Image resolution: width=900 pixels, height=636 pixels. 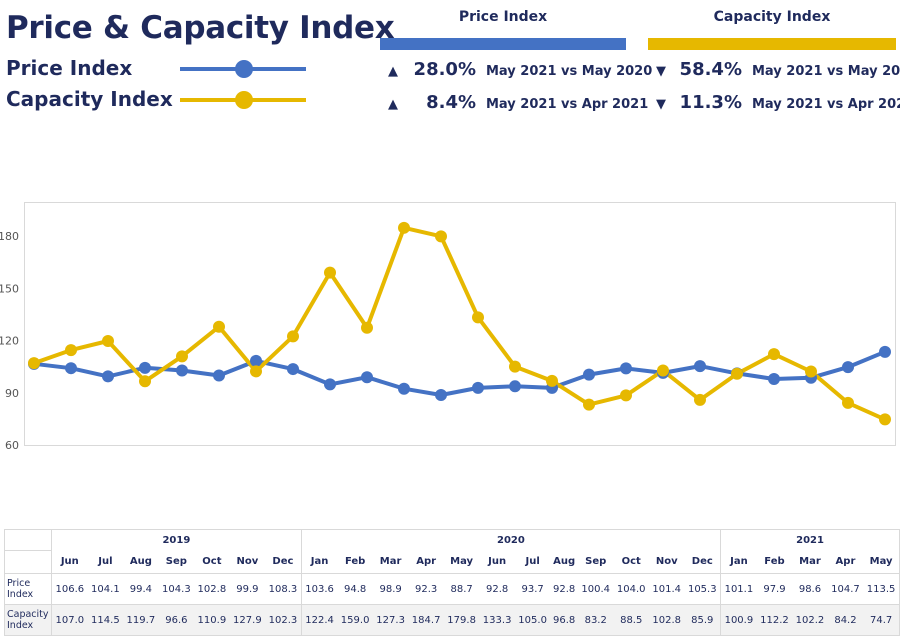 I want to click on table-month-header: Feb, so click(x=774, y=562).